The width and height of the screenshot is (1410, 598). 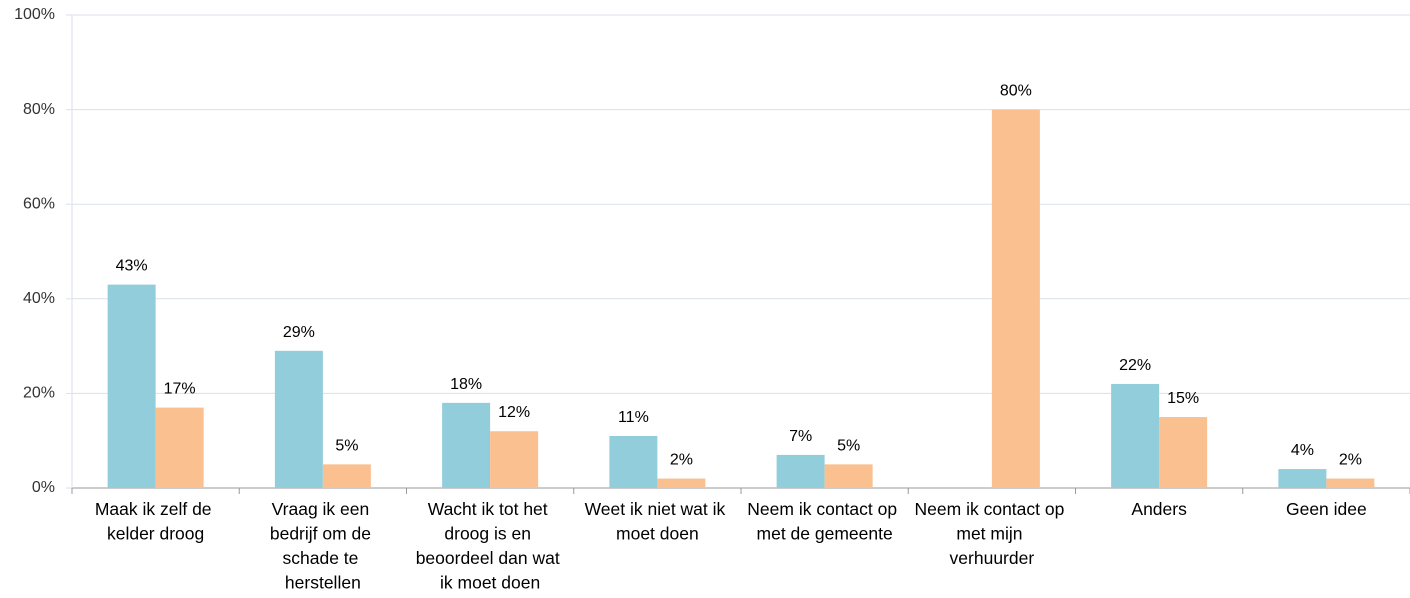 What do you see at coordinates (466, 384) in the screenshot?
I see `value-label: 18%` at bounding box center [466, 384].